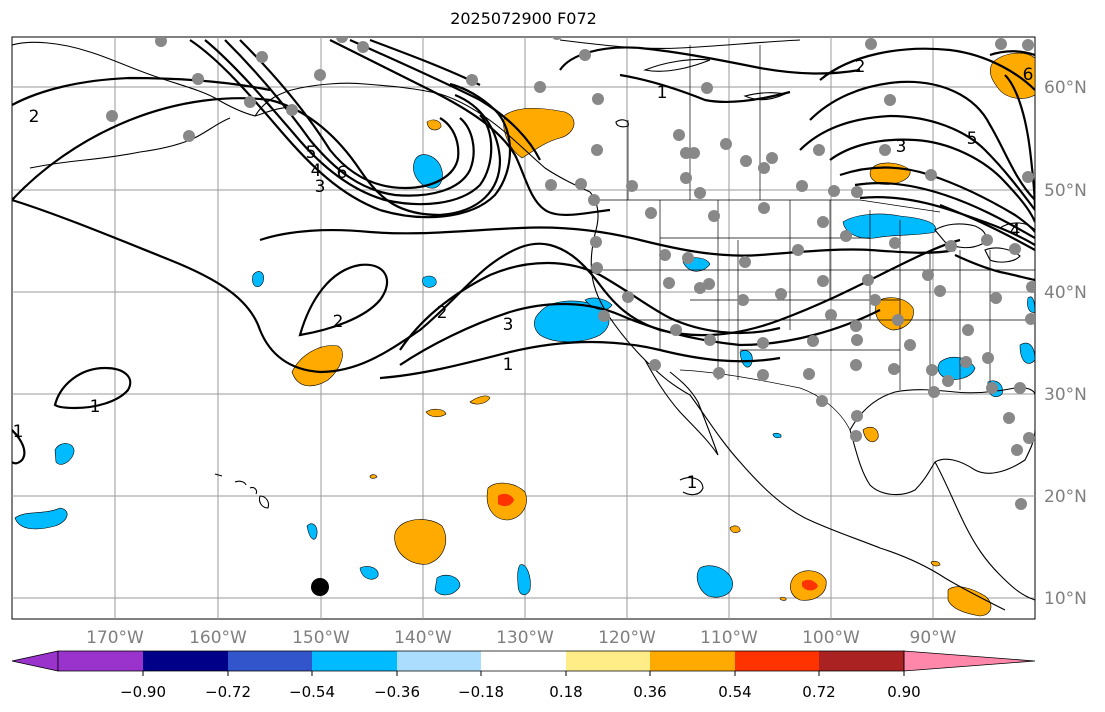 Image resolution: width=1105 pixels, height=712 pixels. What do you see at coordinates (423, 638) in the screenshot?
I see `lon-label: 140°W` at bounding box center [423, 638].